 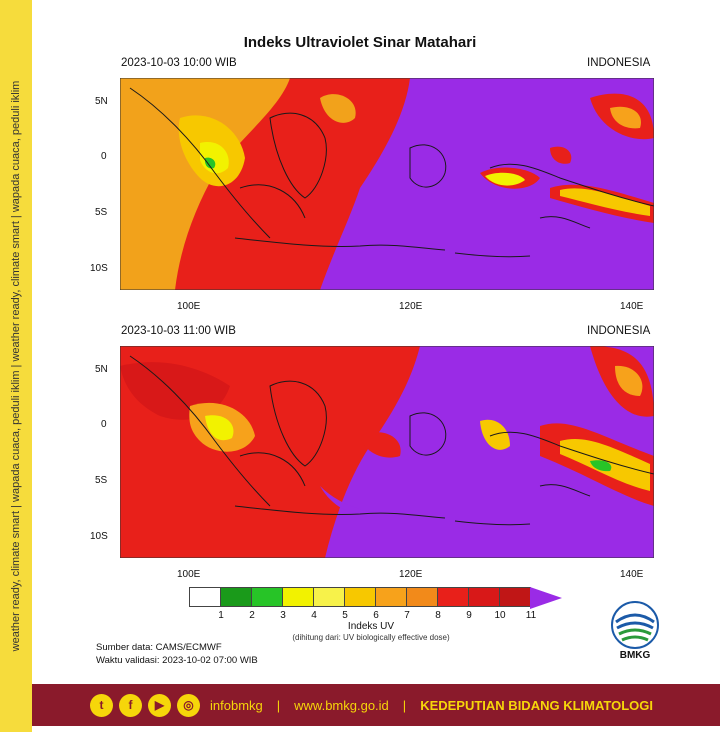 I want to click on panel-2-lat-10s: 10S, so click(x=99, y=536).